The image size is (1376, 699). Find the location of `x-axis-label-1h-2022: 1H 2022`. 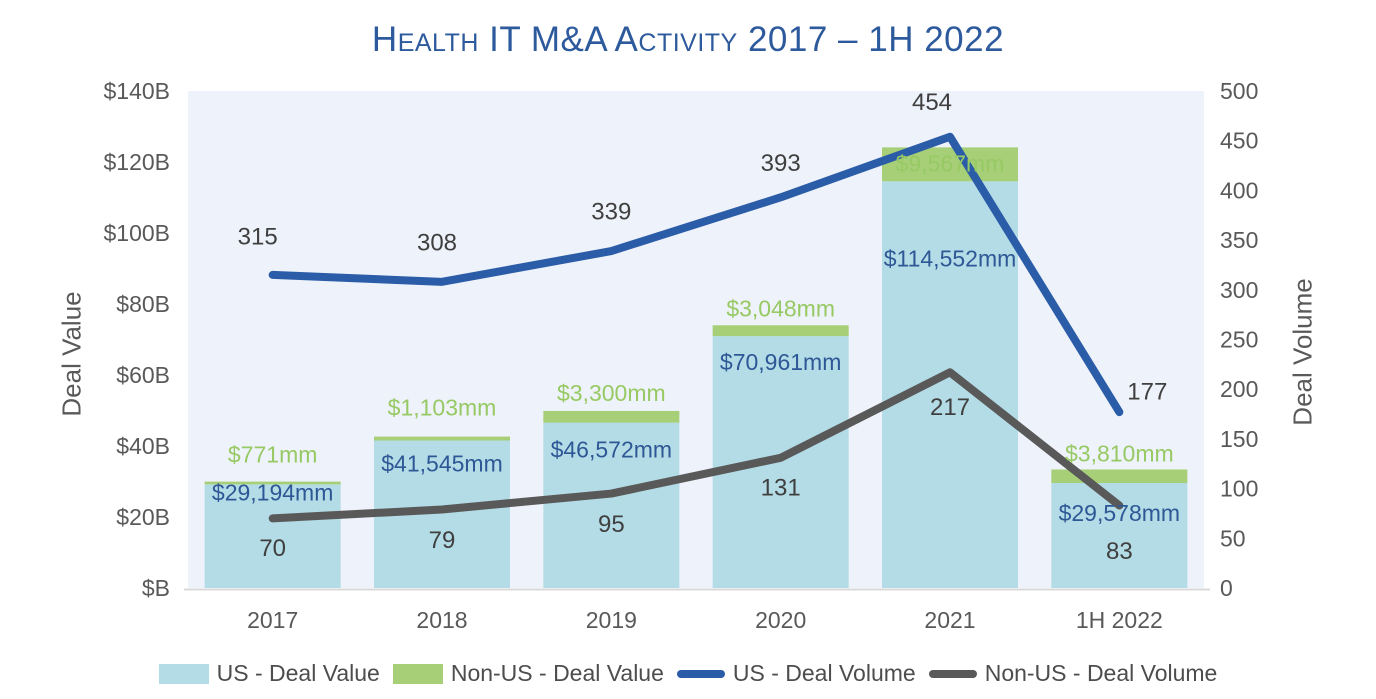

x-axis-label-1h-2022: 1H 2022 is located at coordinates (1119, 620).